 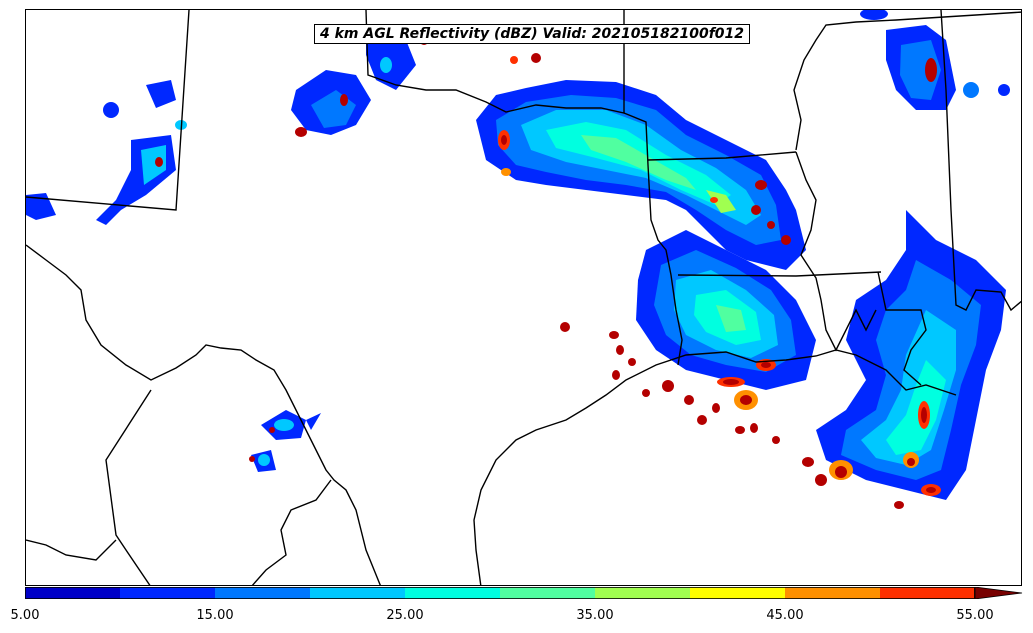 I want to click on colorbar-tick-label: 5.00, so click(x=25, y=615).